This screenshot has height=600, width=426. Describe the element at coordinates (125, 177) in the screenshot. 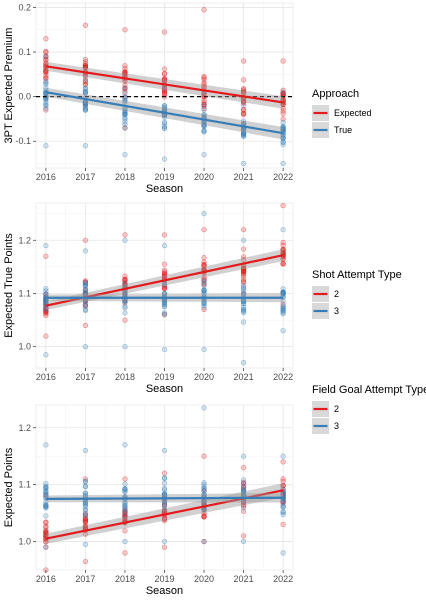

I see `x-tick-label: 2018` at that location.